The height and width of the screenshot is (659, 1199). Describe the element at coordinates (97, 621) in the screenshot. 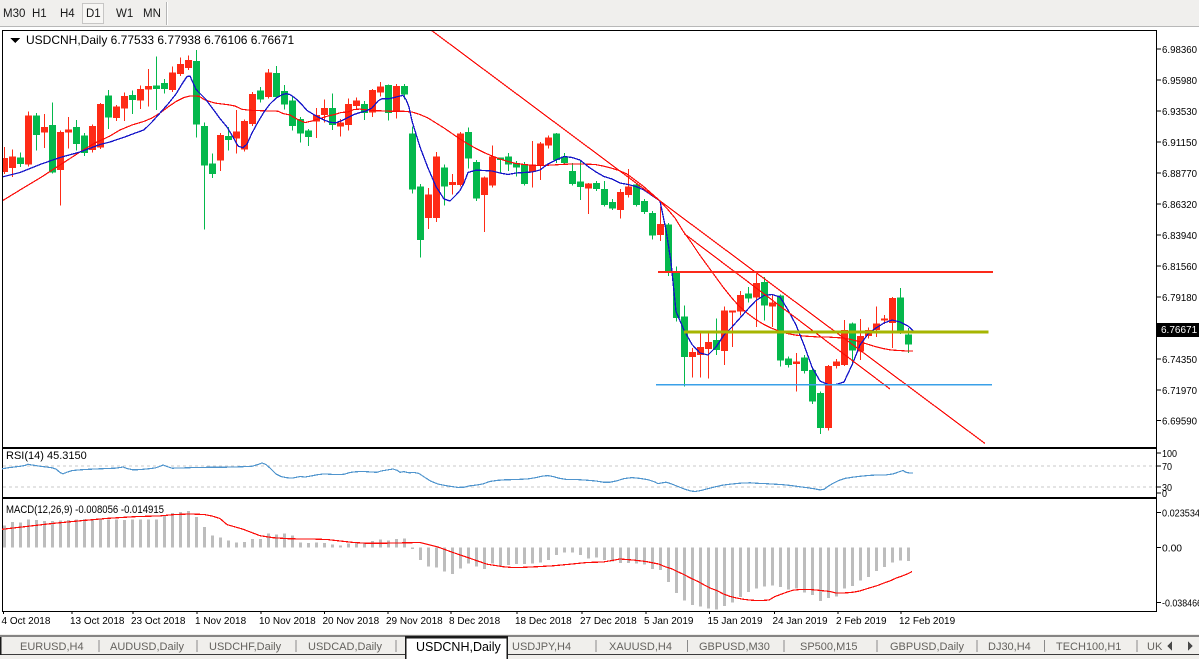

I see `svg-text: 13 Oct 2018` at that location.